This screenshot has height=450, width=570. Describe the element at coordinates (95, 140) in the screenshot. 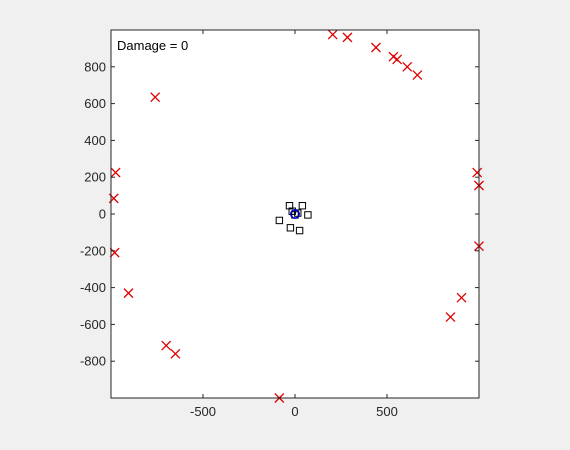

I see `y-tick-label: 400` at that location.